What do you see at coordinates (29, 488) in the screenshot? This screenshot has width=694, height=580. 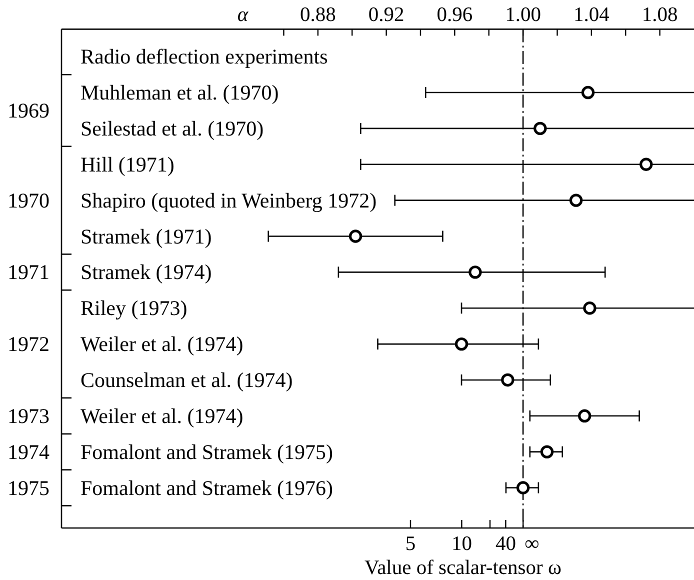 I see `text: 1975` at bounding box center [29, 488].